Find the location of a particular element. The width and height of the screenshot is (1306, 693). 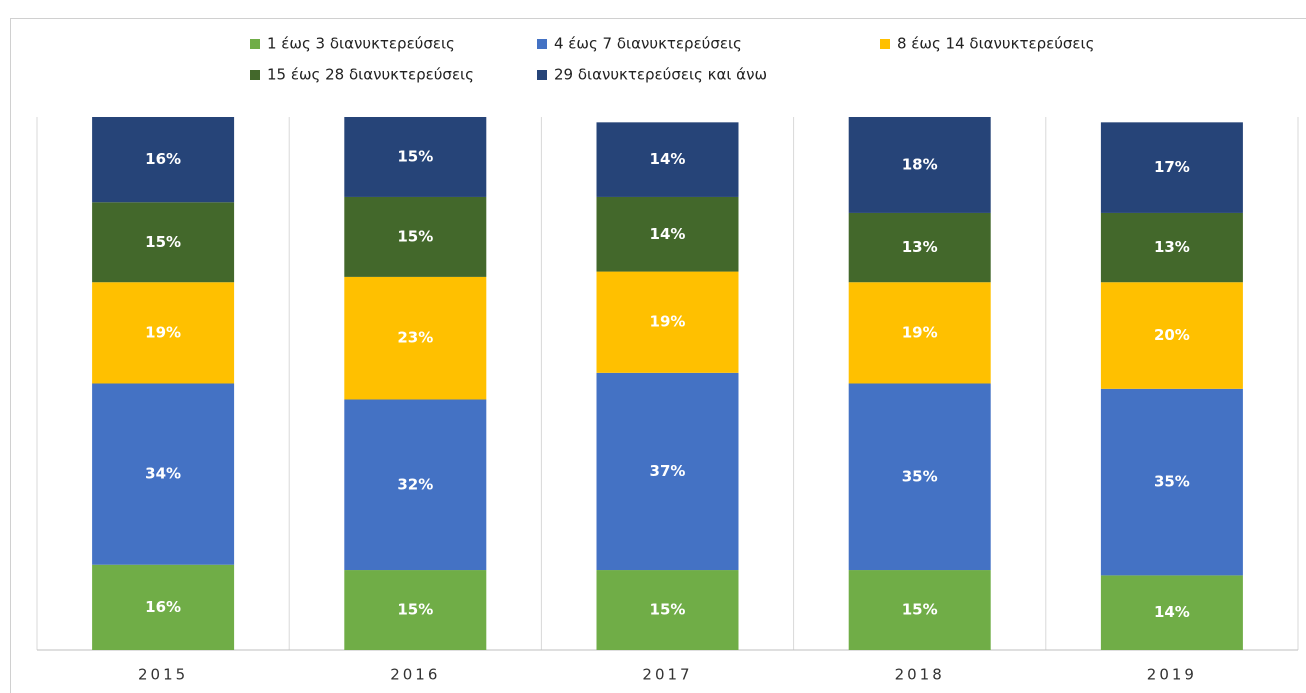

legend-label: 1 έως 3 διανυκτερεύσεις is located at coordinates (361, 44).